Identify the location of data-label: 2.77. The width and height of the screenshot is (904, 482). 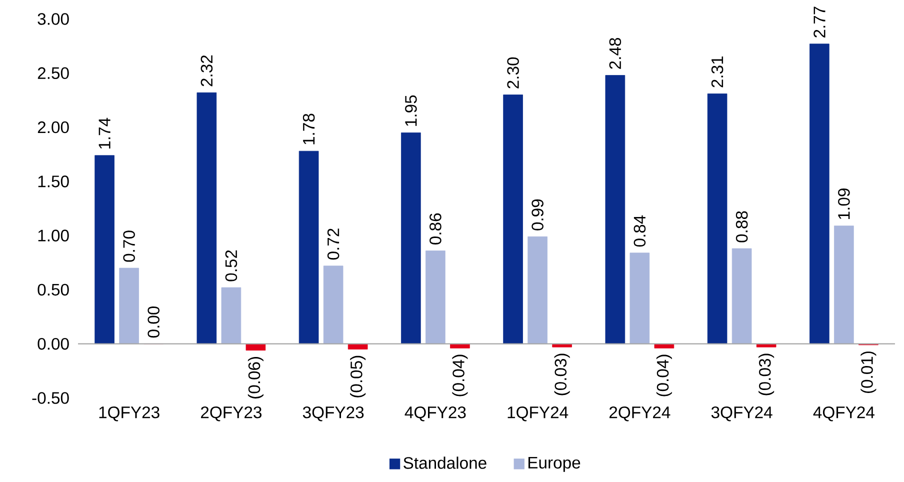
(820, 22).